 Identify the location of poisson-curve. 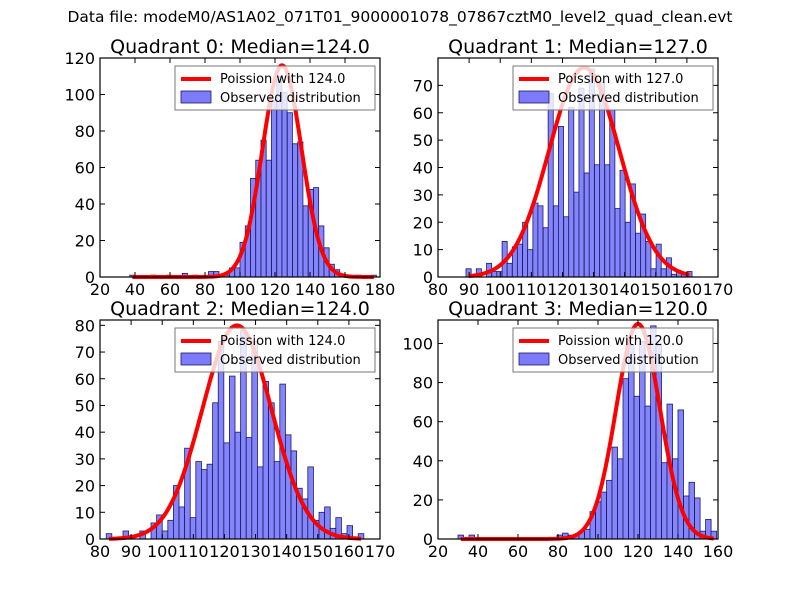
(235, 432).